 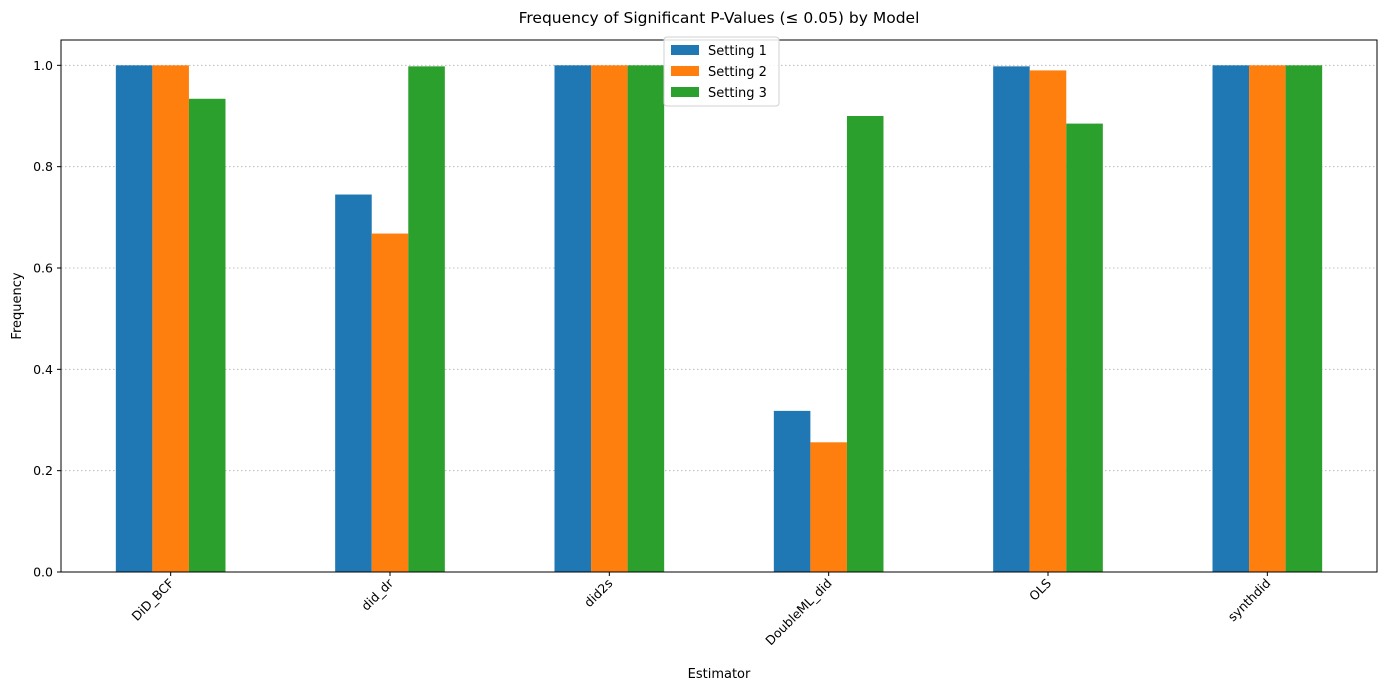 I want to click on y-tick-label: 0.0, so click(x=43, y=572).